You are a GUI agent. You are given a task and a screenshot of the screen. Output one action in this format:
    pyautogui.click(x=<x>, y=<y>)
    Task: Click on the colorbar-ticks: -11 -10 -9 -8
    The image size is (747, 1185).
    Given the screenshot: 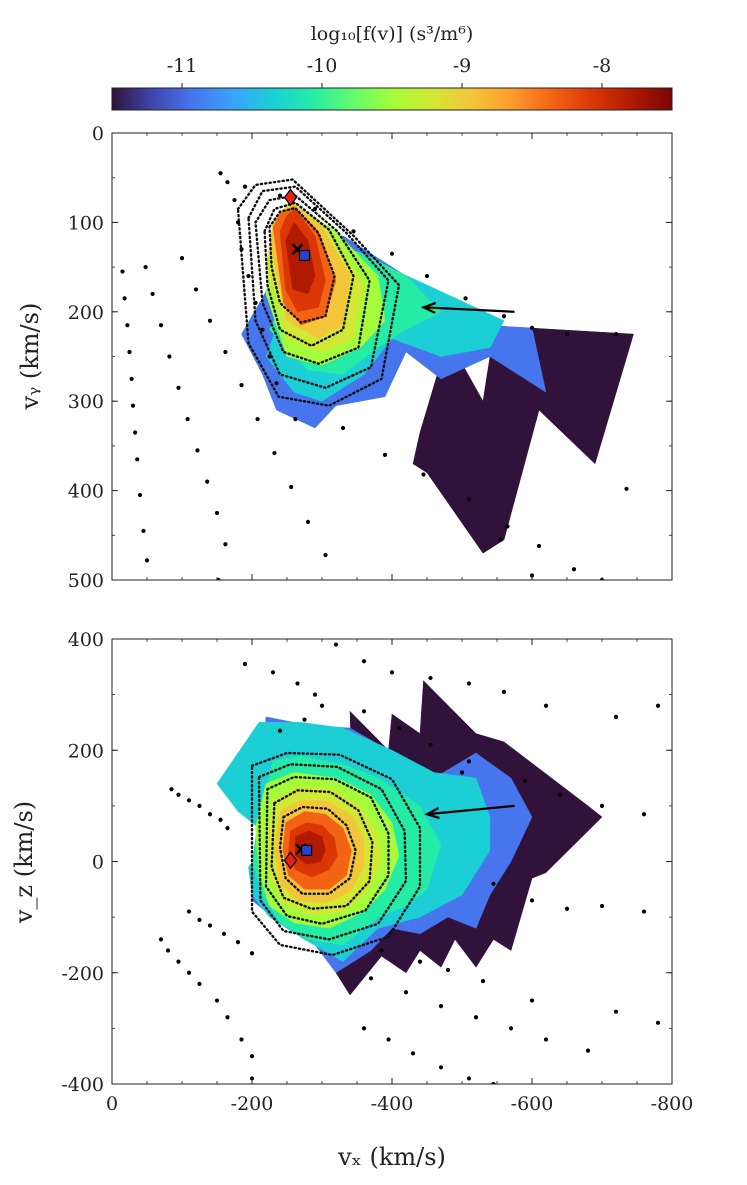 What is the action you would take?
    pyautogui.click(x=389, y=71)
    